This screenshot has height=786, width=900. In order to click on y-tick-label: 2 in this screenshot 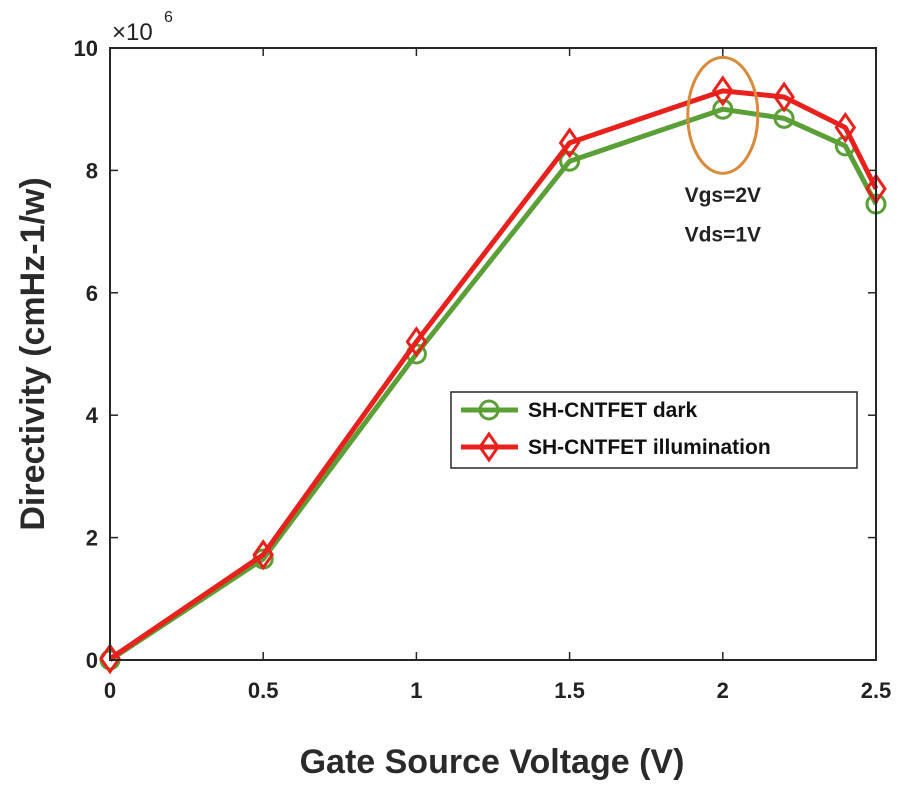, I will do `click(92, 538)`.